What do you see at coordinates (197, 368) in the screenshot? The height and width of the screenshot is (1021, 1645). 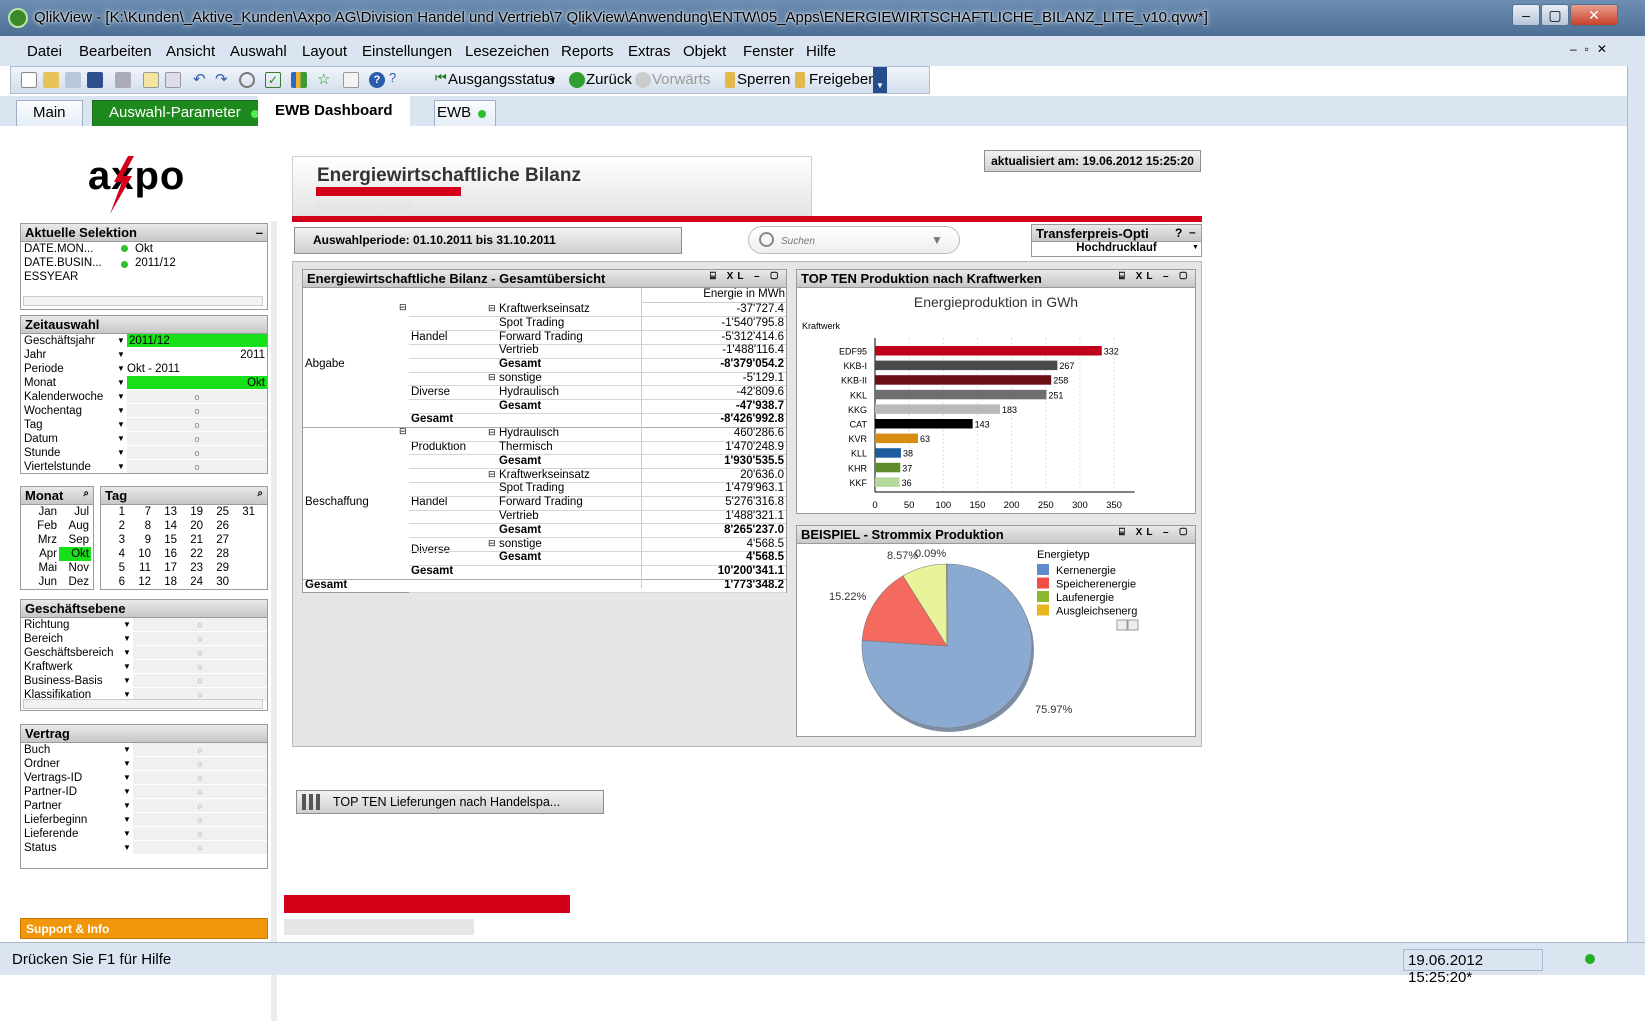 I see `field-value: Okt - 2011` at bounding box center [197, 368].